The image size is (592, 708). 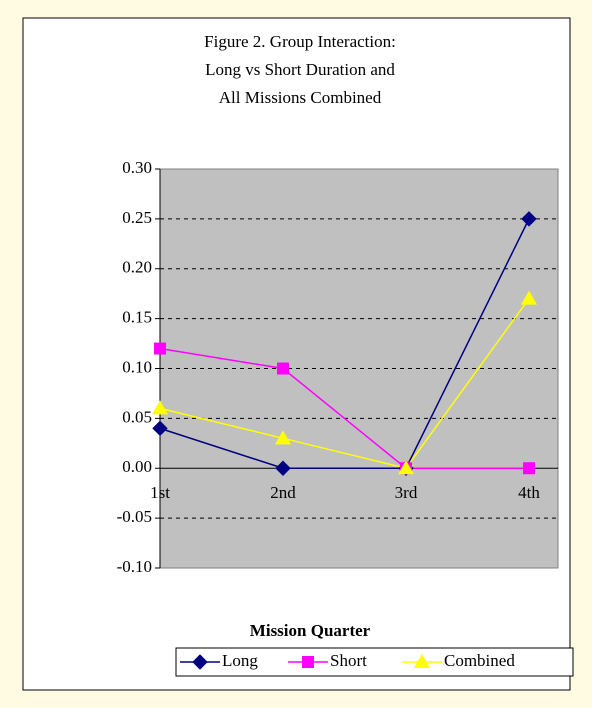 What do you see at coordinates (160, 492) in the screenshot?
I see `x-tick-label: 1st` at bounding box center [160, 492].